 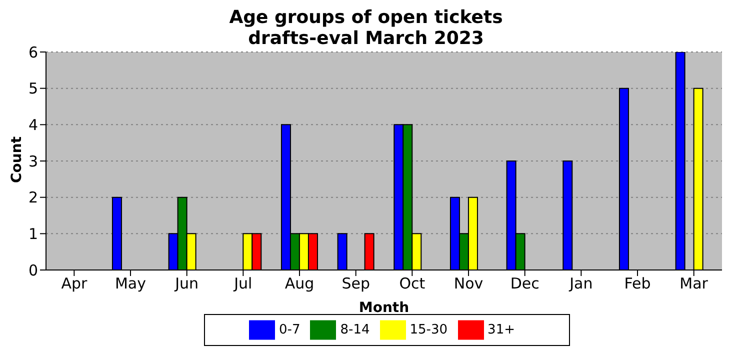 What do you see at coordinates (289, 330) in the screenshot?
I see `legend-label: 0-7` at bounding box center [289, 330].